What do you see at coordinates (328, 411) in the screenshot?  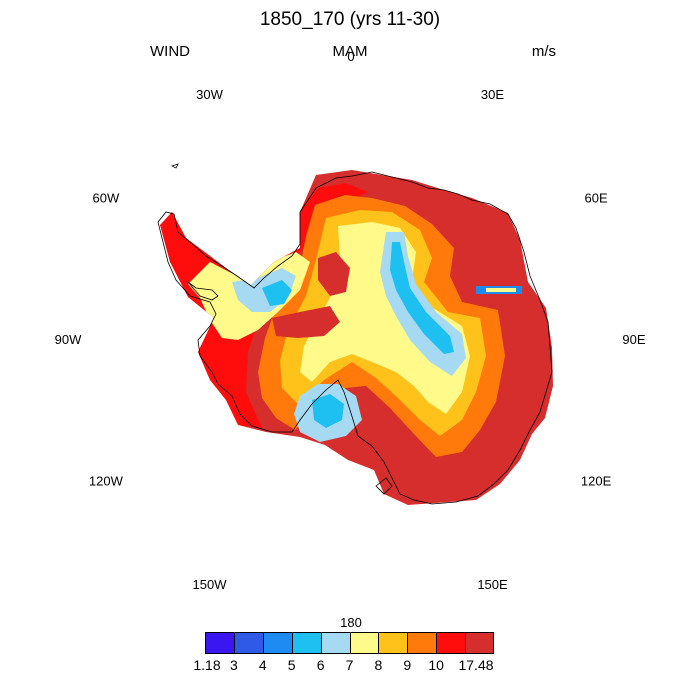 I see `wind-class-4b-region` at bounding box center [328, 411].